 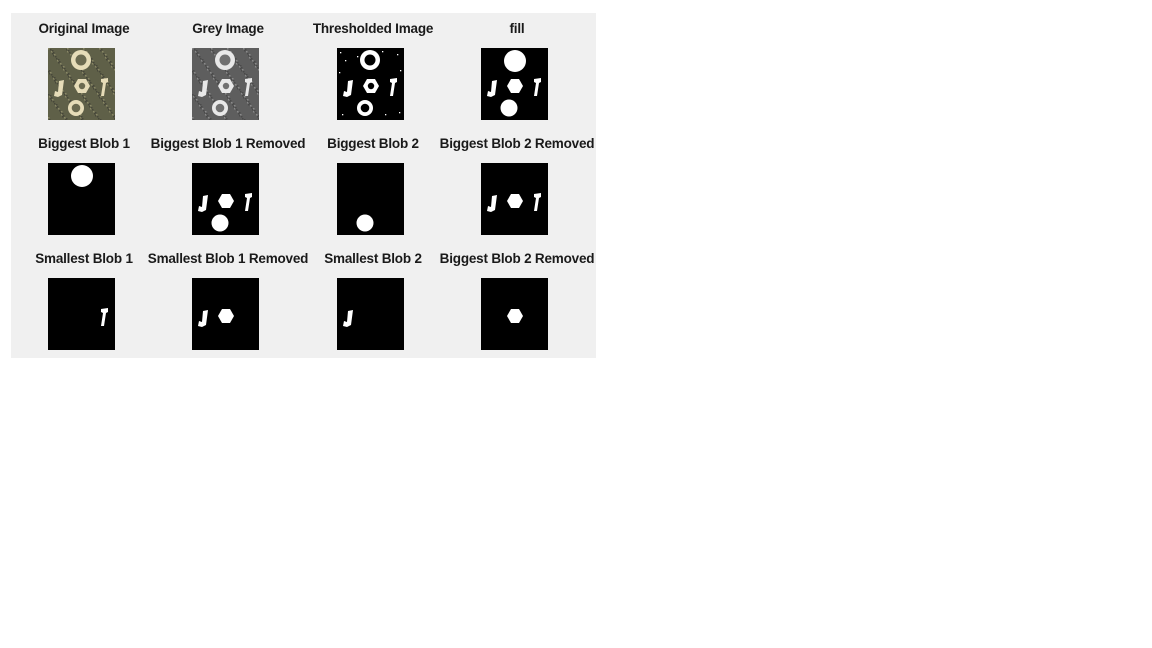 What do you see at coordinates (228, 143) in the screenshot?
I see `subplot-title: Biggest Blob 1 Removed` at bounding box center [228, 143].